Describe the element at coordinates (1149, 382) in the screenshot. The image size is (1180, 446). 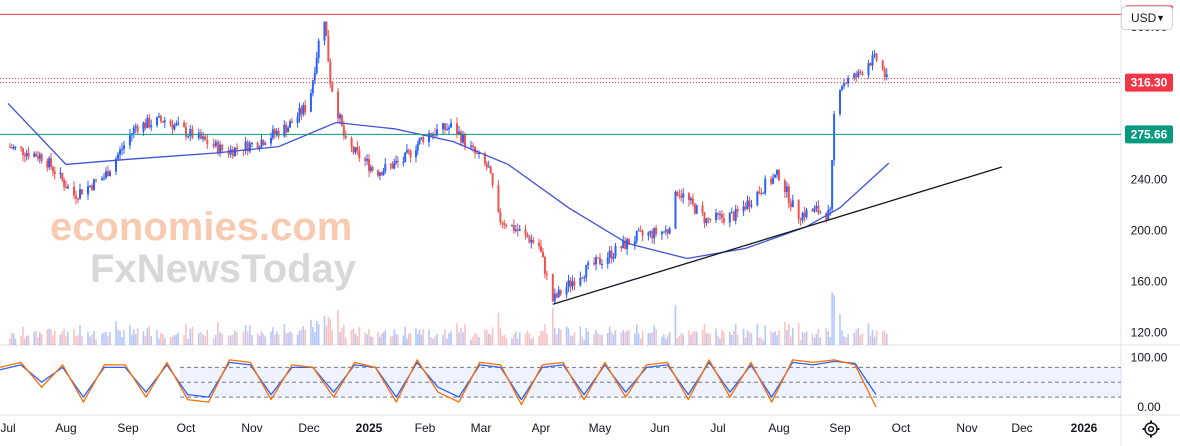
I see `stochastic-axis: 0.00 100.00` at that location.